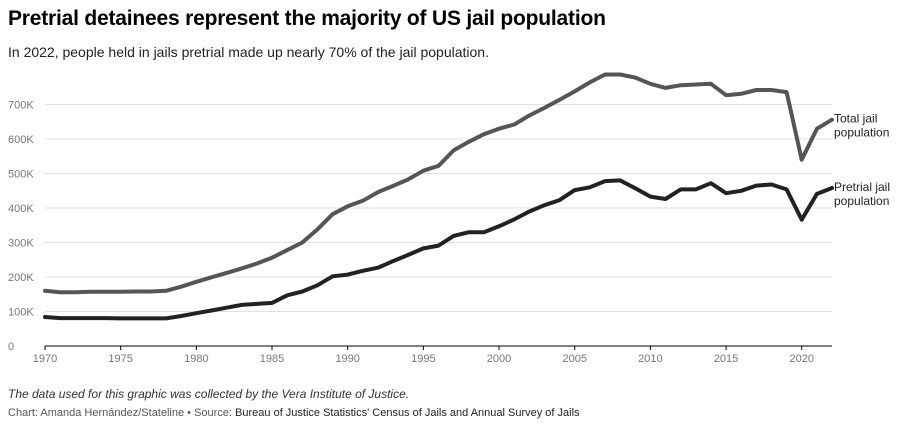 The width and height of the screenshot is (904, 430). What do you see at coordinates (45, 359) in the screenshot?
I see `x-tick-label: 1970` at bounding box center [45, 359].